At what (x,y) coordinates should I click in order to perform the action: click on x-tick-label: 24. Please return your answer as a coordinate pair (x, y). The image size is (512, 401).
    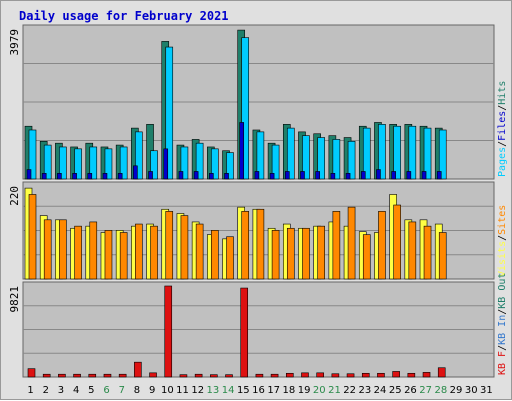
    Looking at the image, I should click on (380, 390).